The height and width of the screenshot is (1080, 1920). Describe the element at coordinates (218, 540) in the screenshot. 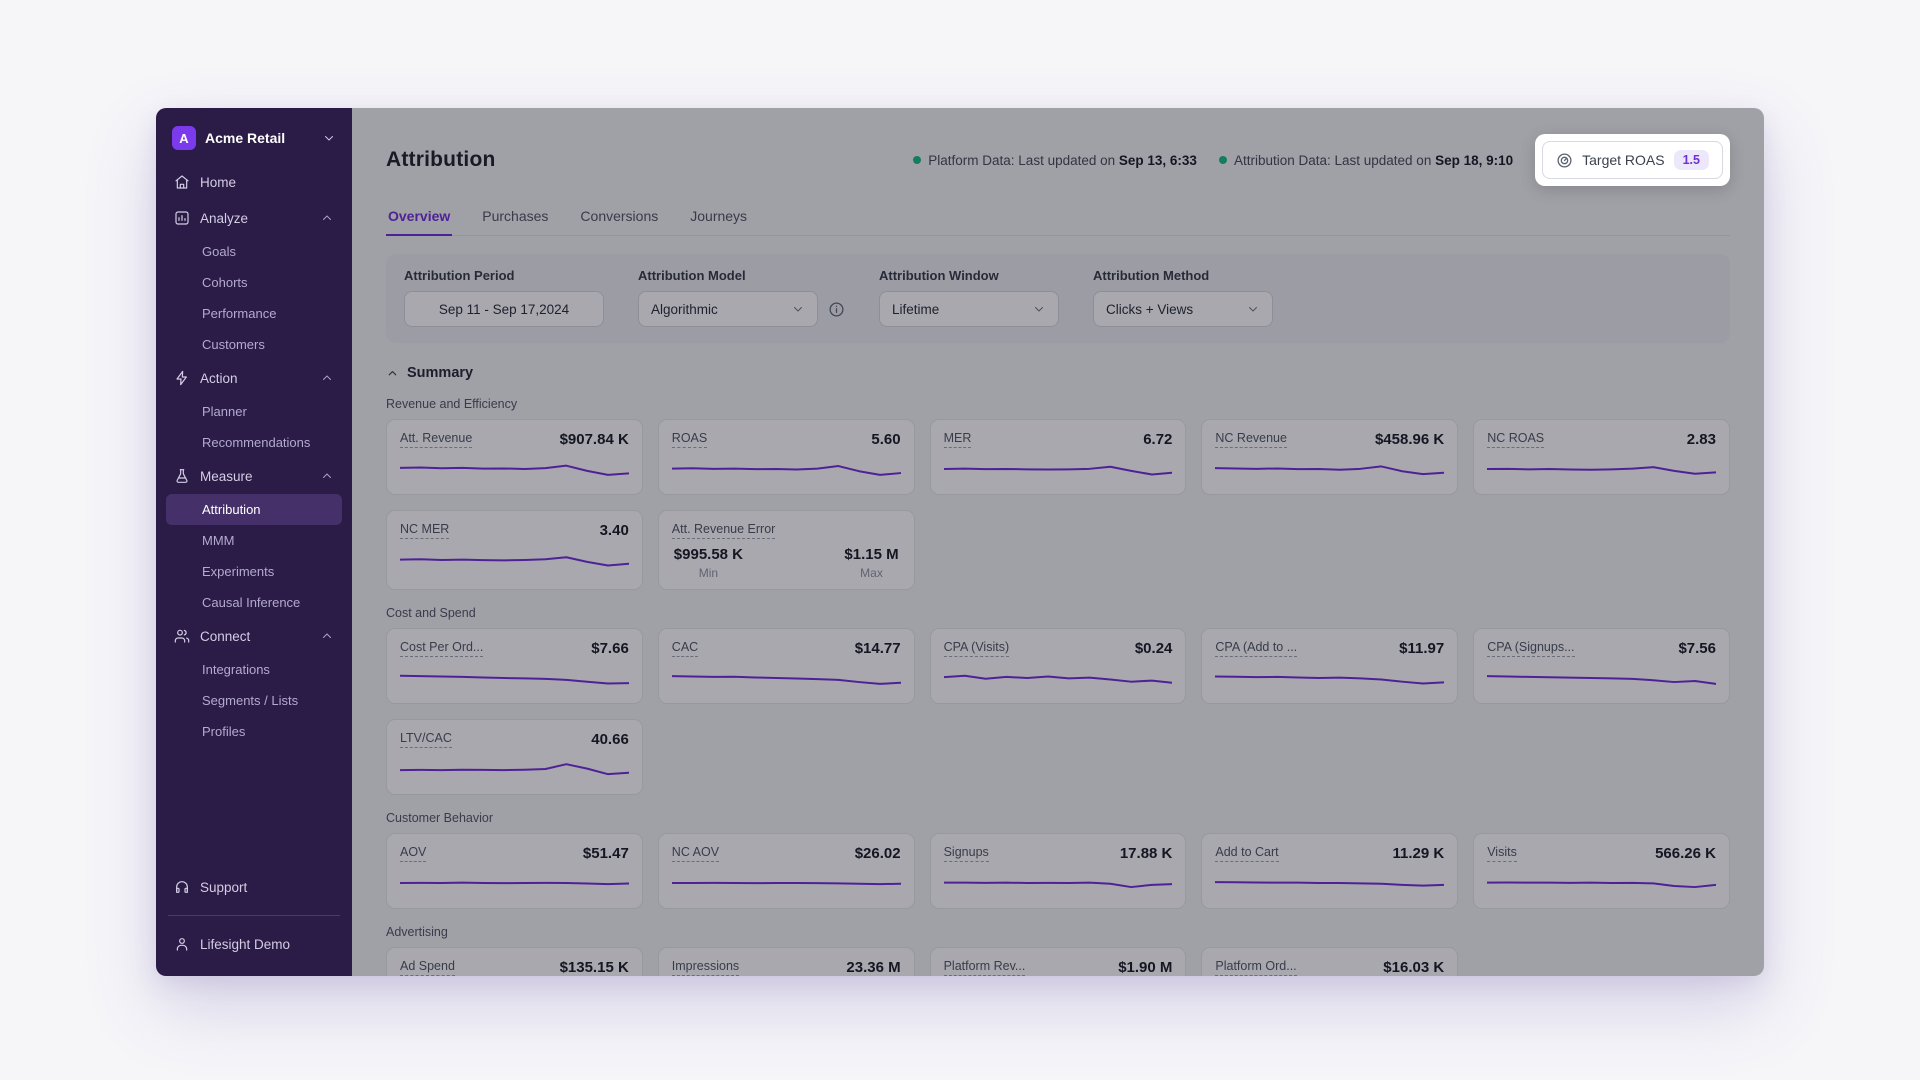

I see `sidebar-item-mmm: MMM` at that location.